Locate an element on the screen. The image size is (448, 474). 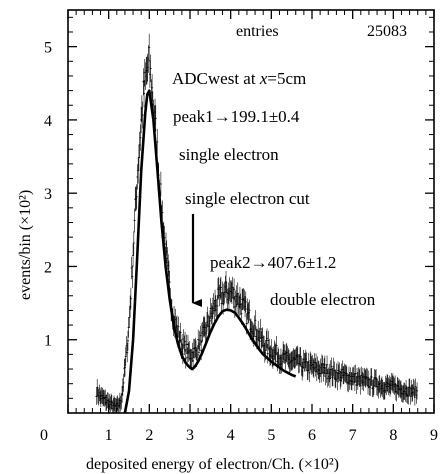
x-tick-label: 9 is located at coordinates (434, 435).